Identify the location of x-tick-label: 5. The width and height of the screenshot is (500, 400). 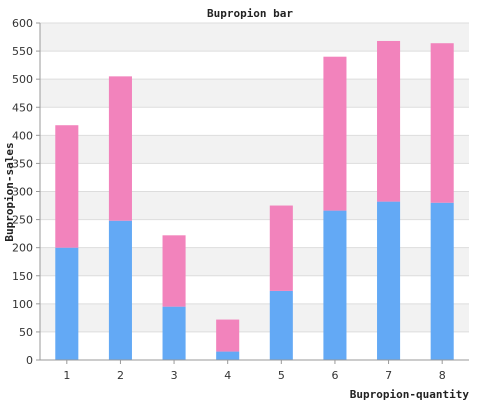
(281, 375).